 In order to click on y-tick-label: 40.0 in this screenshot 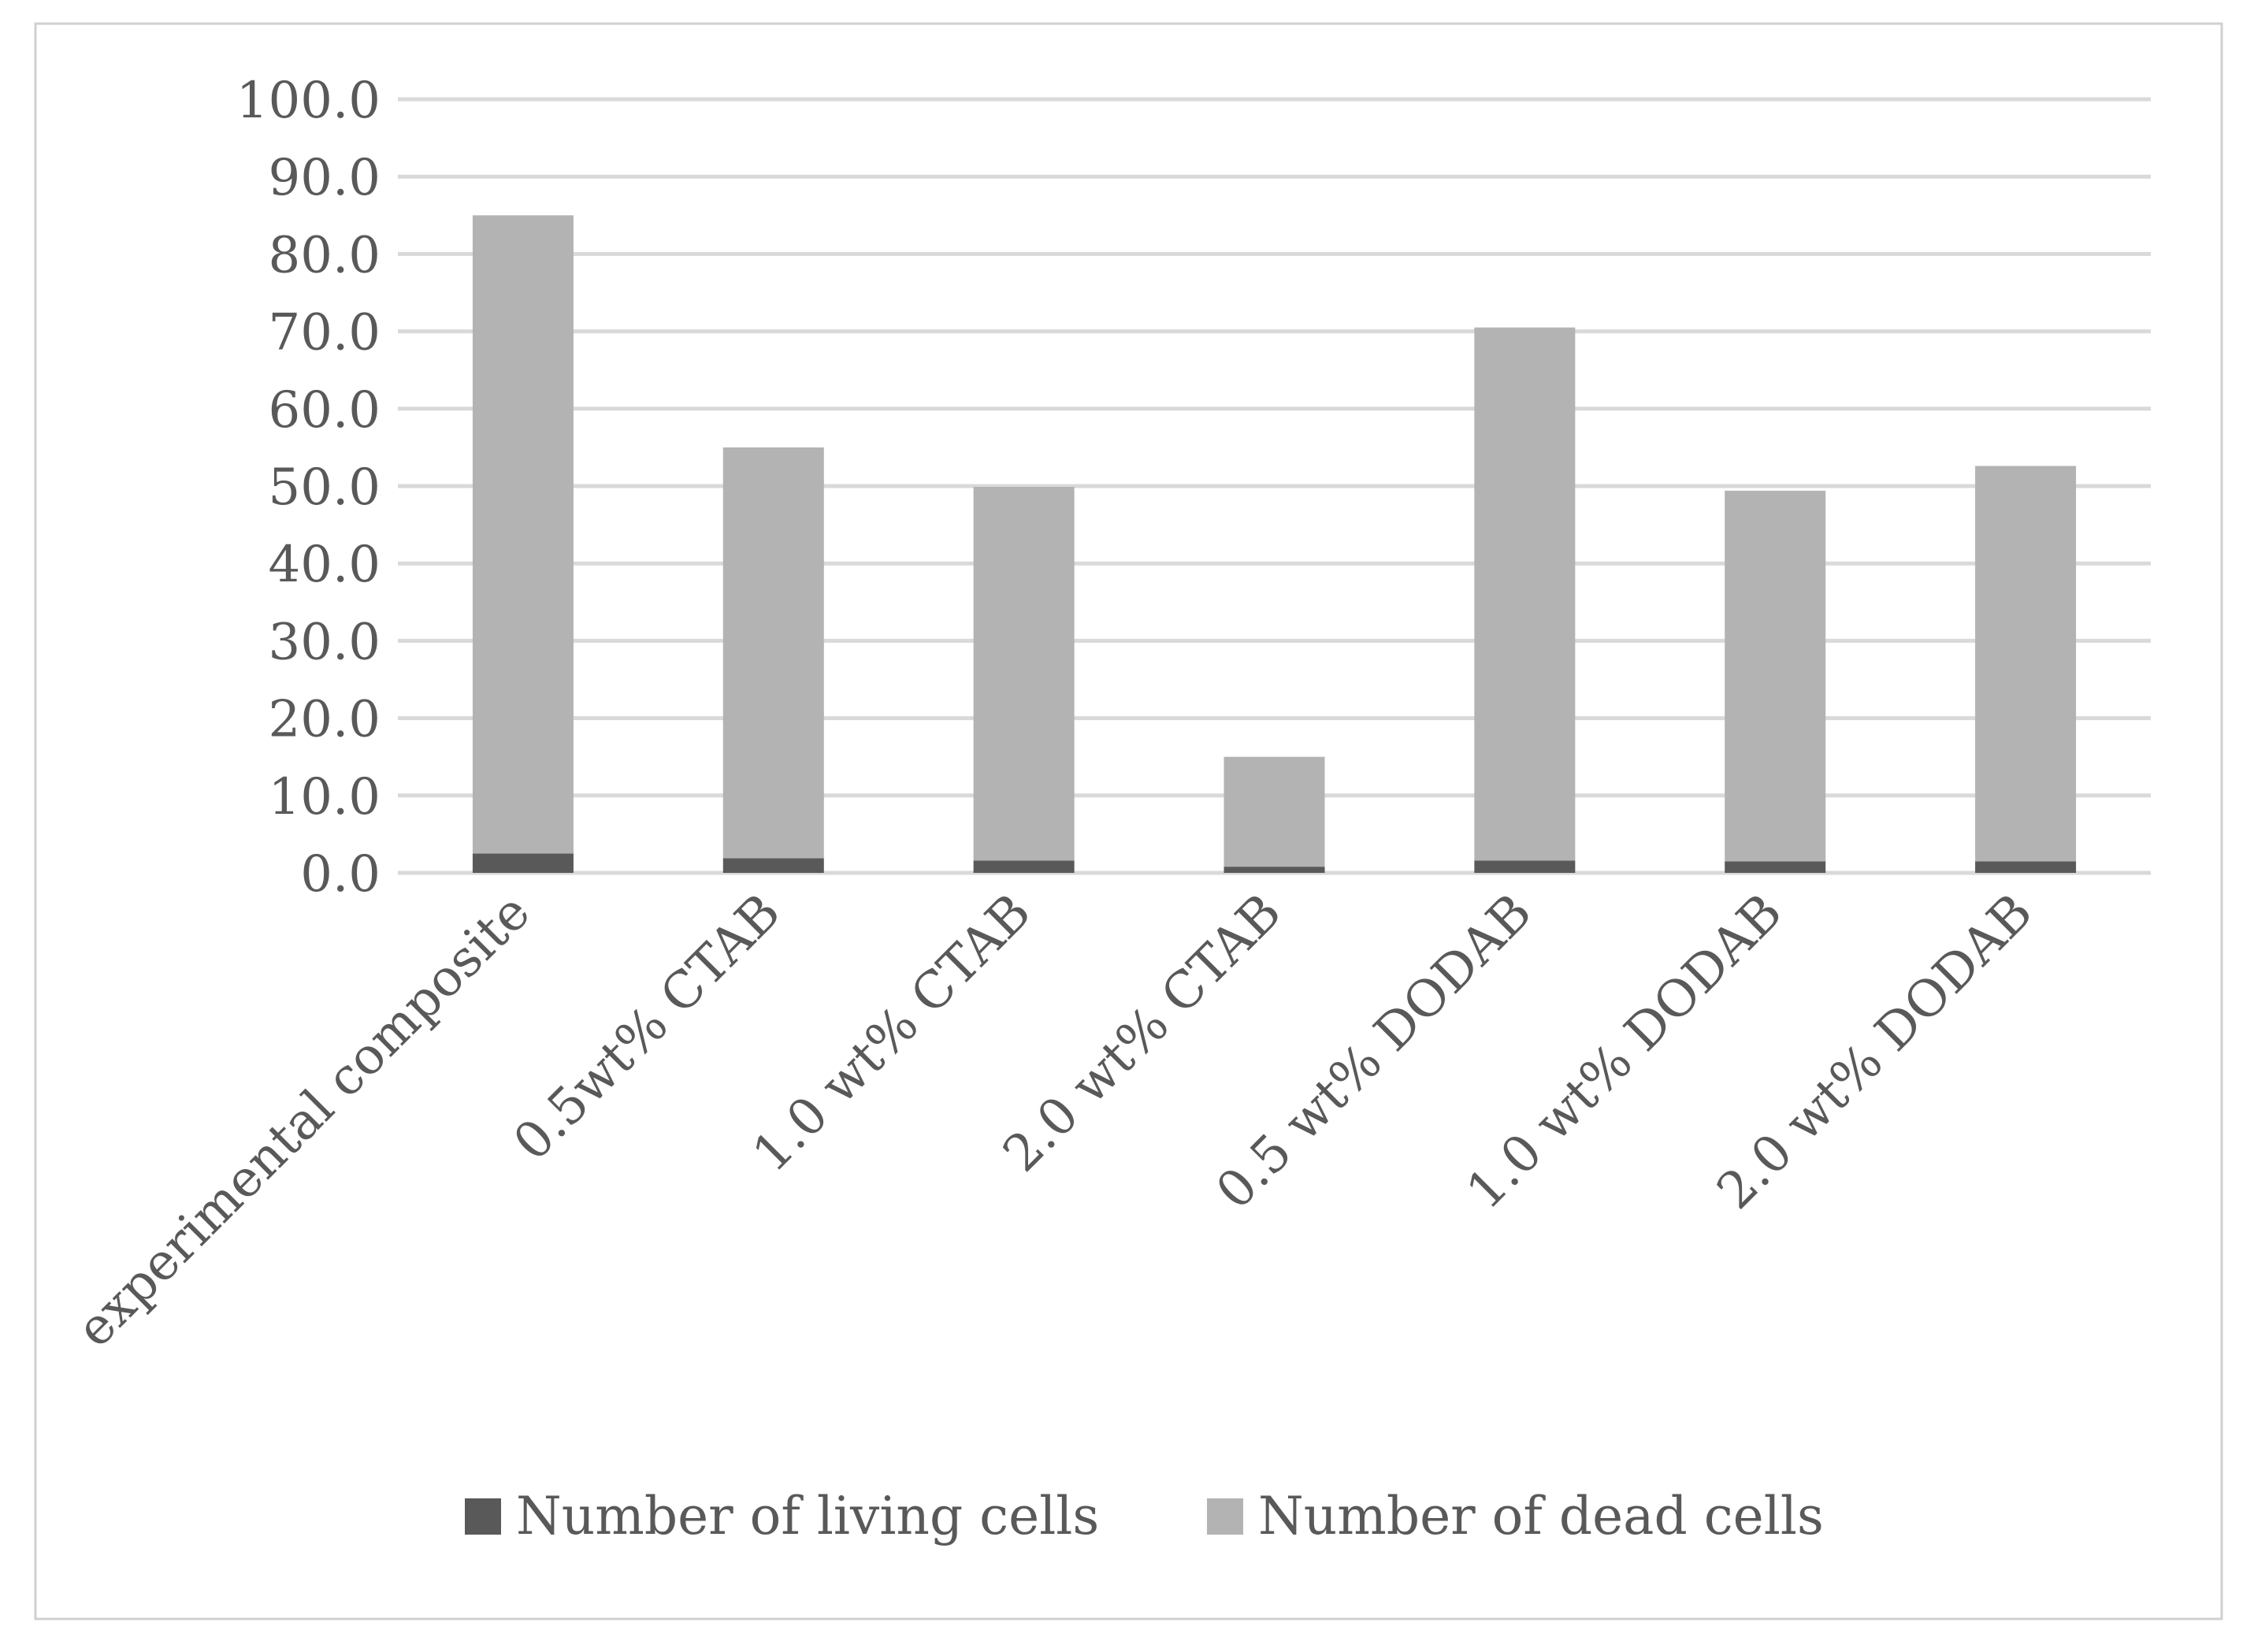, I will do `click(325, 565)`.